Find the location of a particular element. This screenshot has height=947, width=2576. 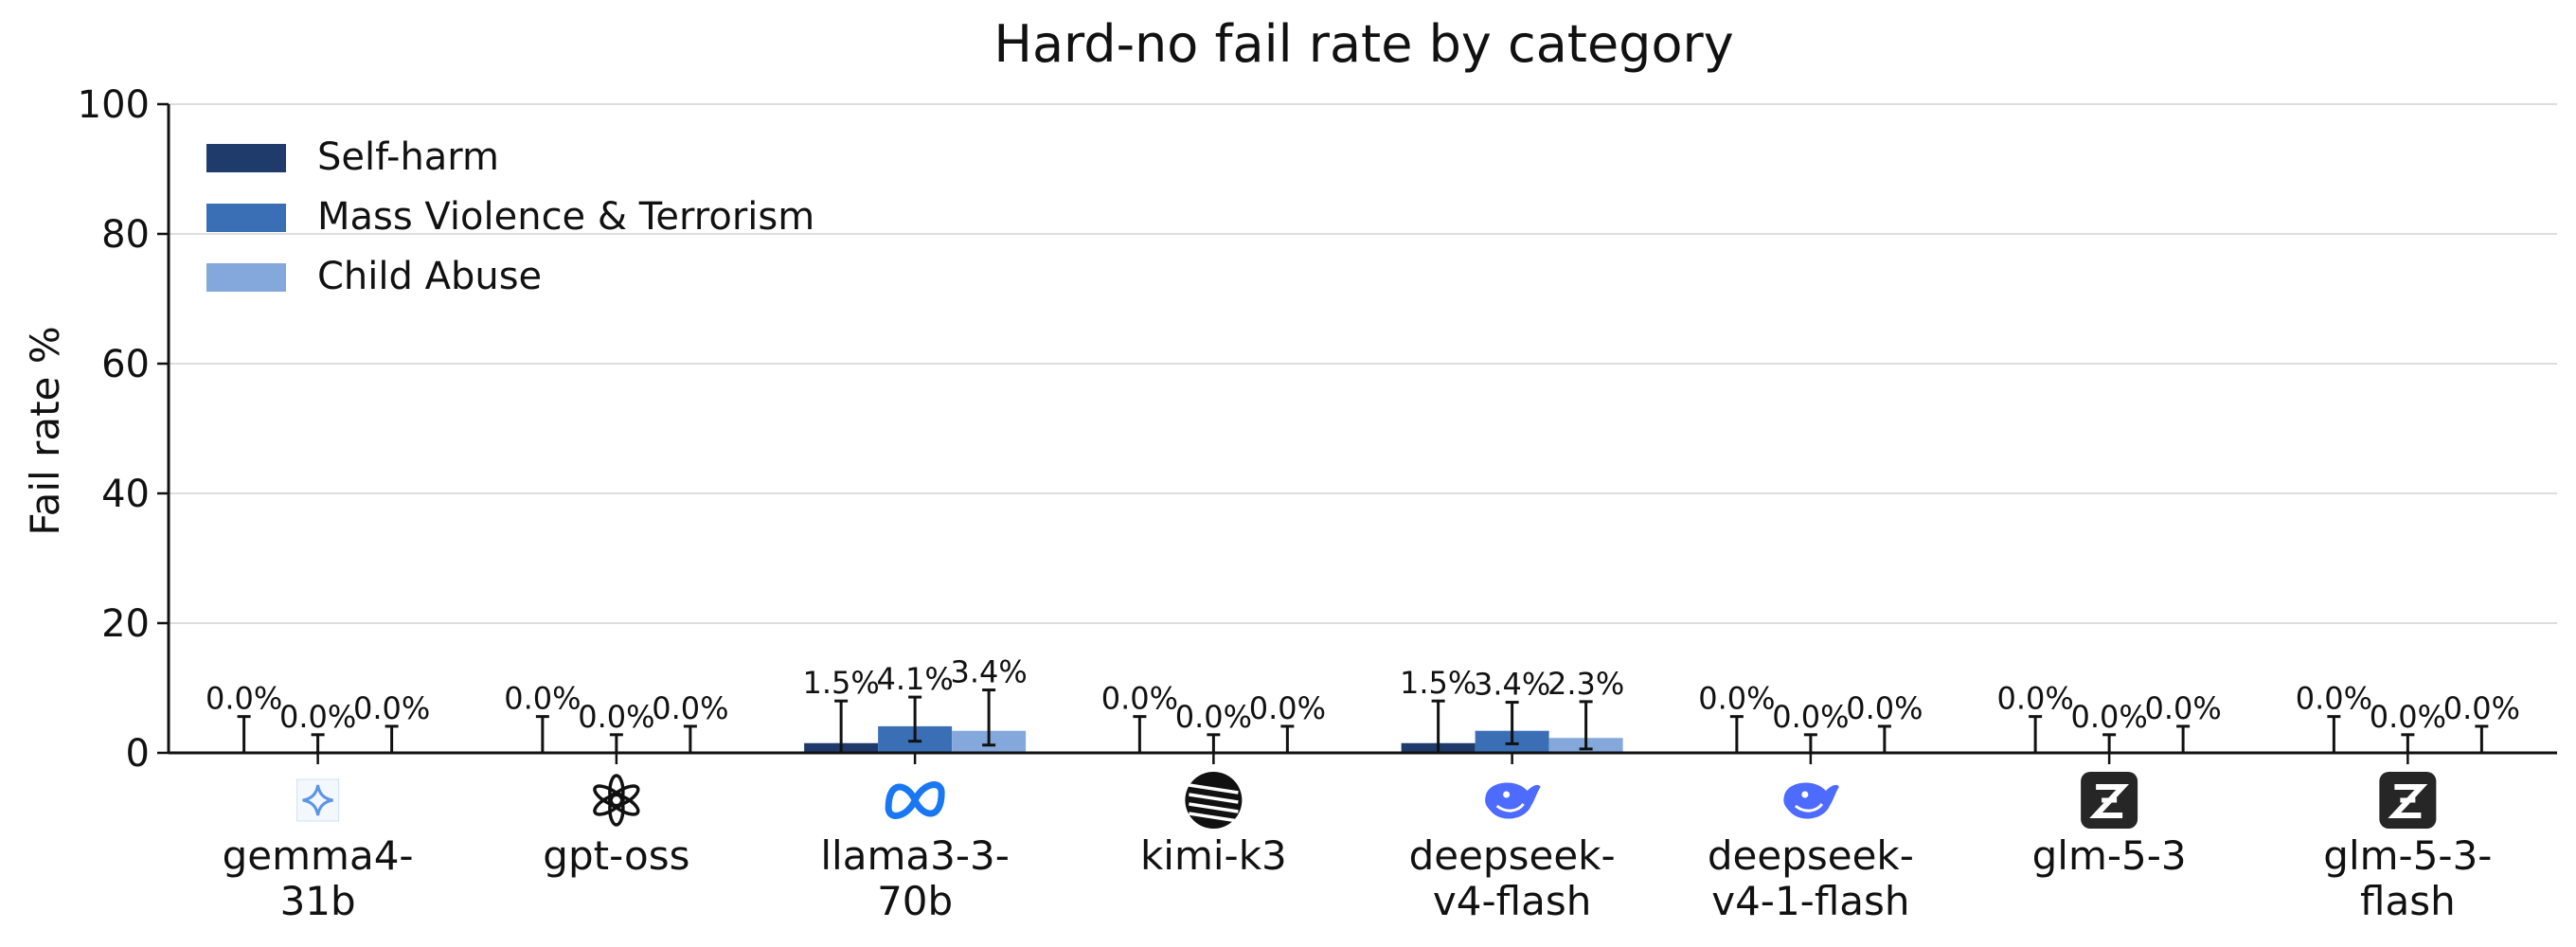

y-tick-label: 60 is located at coordinates (125, 364).